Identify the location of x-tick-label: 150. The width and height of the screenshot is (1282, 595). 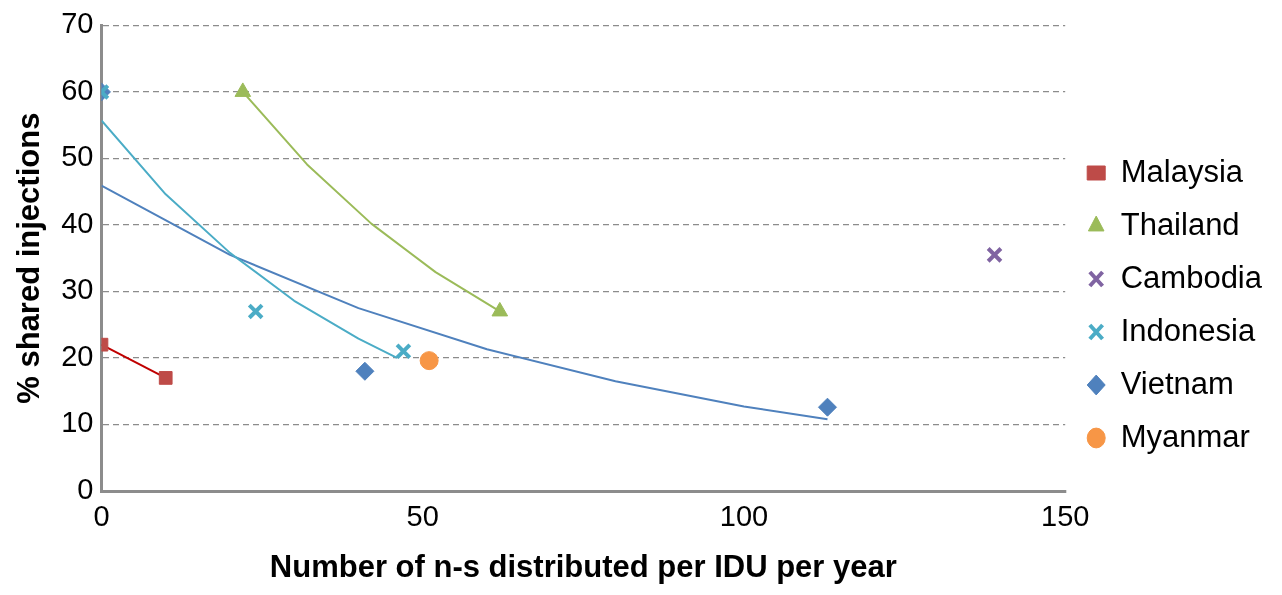
(1065, 516).